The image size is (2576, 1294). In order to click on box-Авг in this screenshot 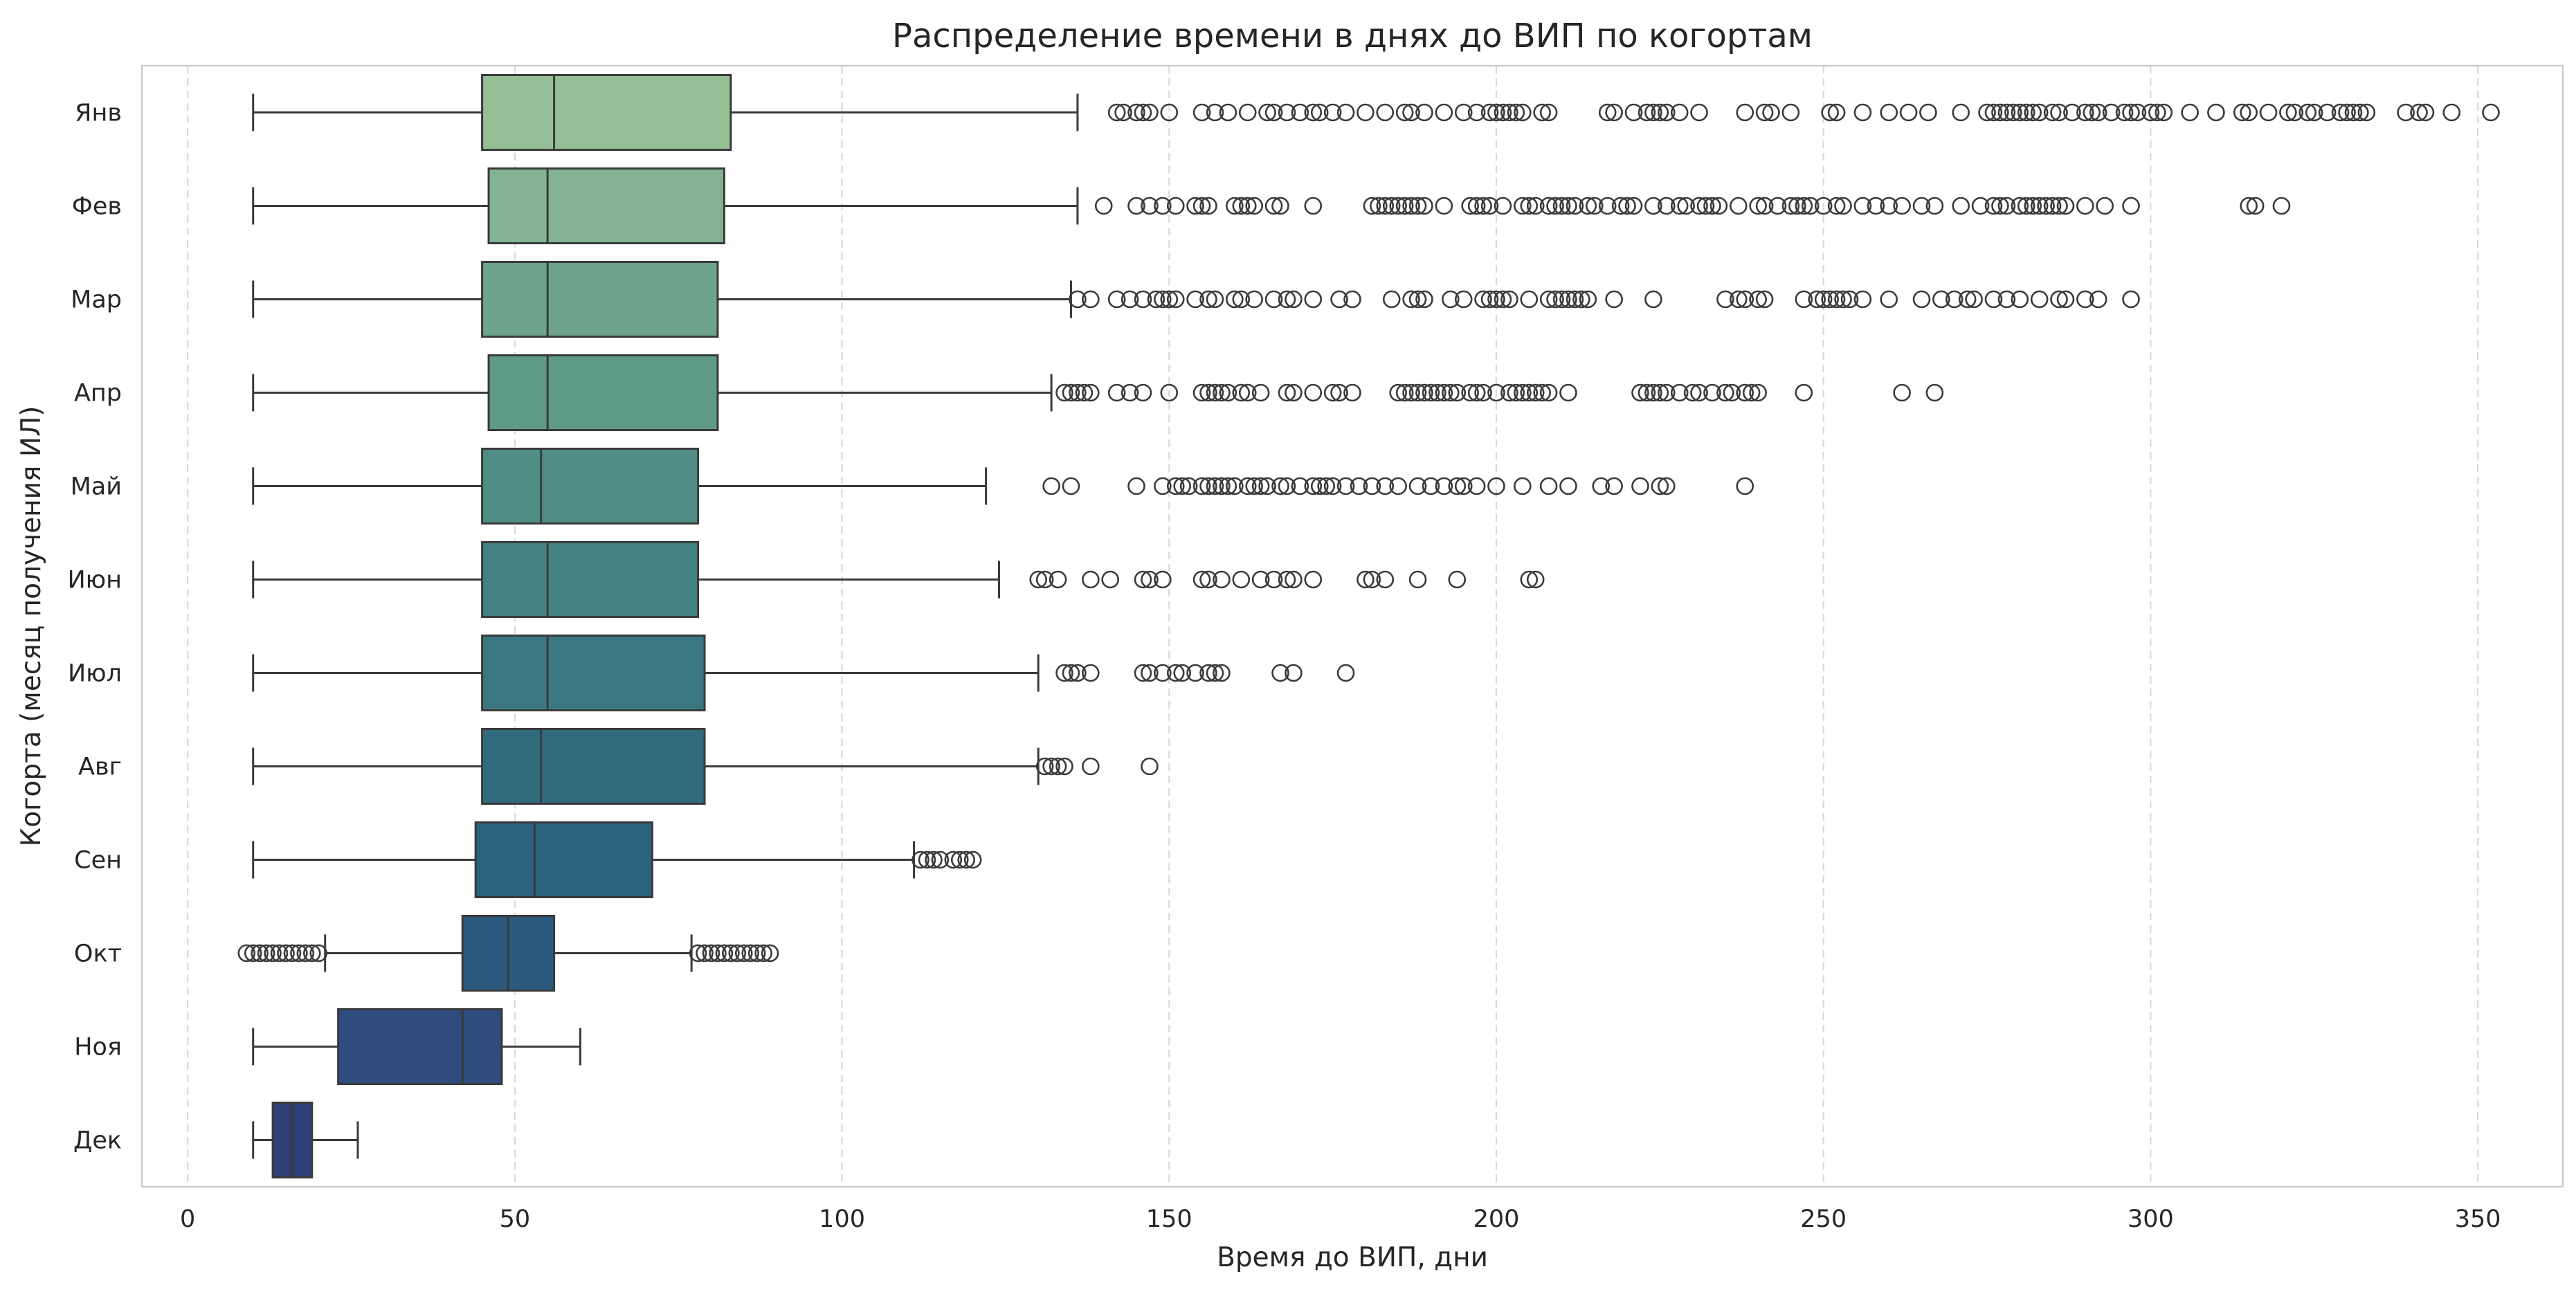, I will do `click(705, 767)`.